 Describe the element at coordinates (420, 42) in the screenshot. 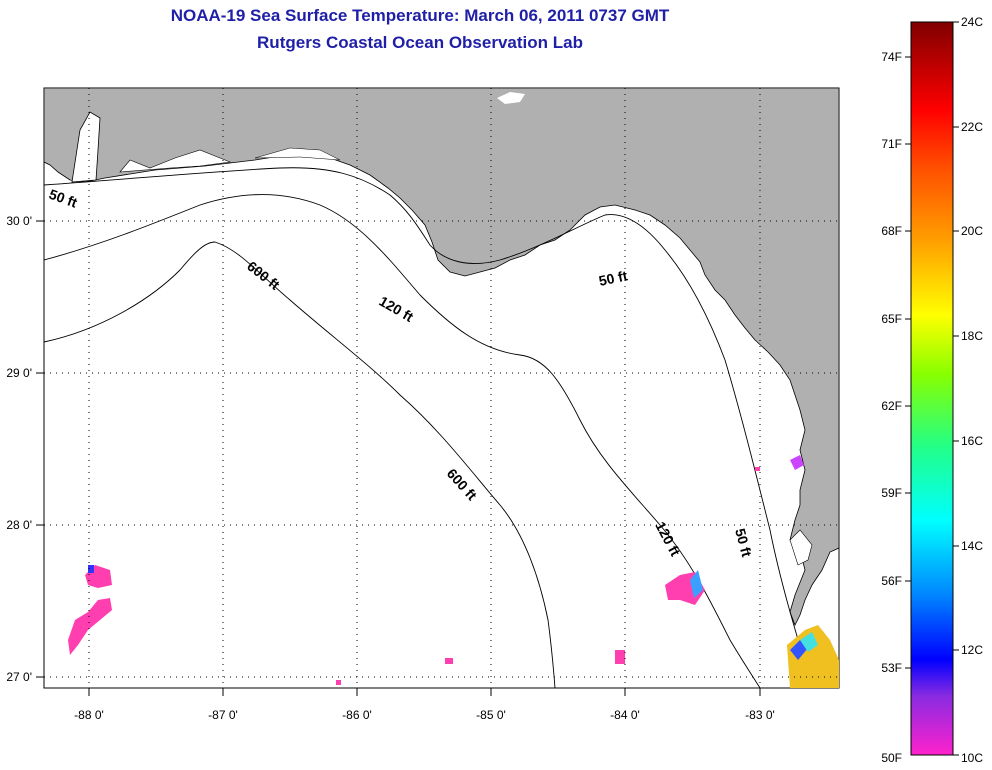

I see `map-subtitle: Rutgers Coastal Ocean Observation Lab` at that location.